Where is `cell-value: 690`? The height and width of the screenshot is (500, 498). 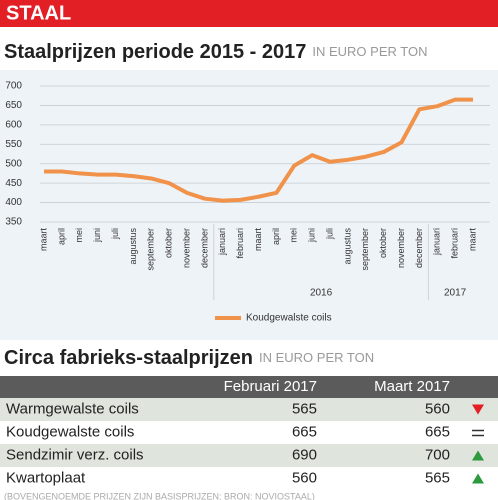 cell-value: 690 is located at coordinates (304, 454).